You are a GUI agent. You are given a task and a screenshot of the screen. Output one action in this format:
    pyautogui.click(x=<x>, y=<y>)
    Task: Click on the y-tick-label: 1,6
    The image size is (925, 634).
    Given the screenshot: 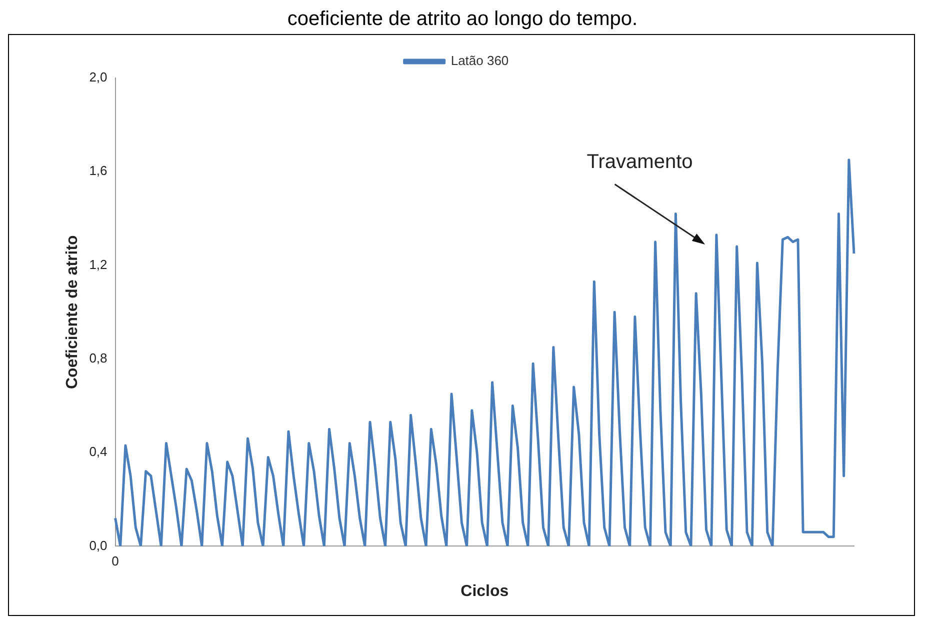 What is the action you would take?
    pyautogui.click(x=98, y=170)
    